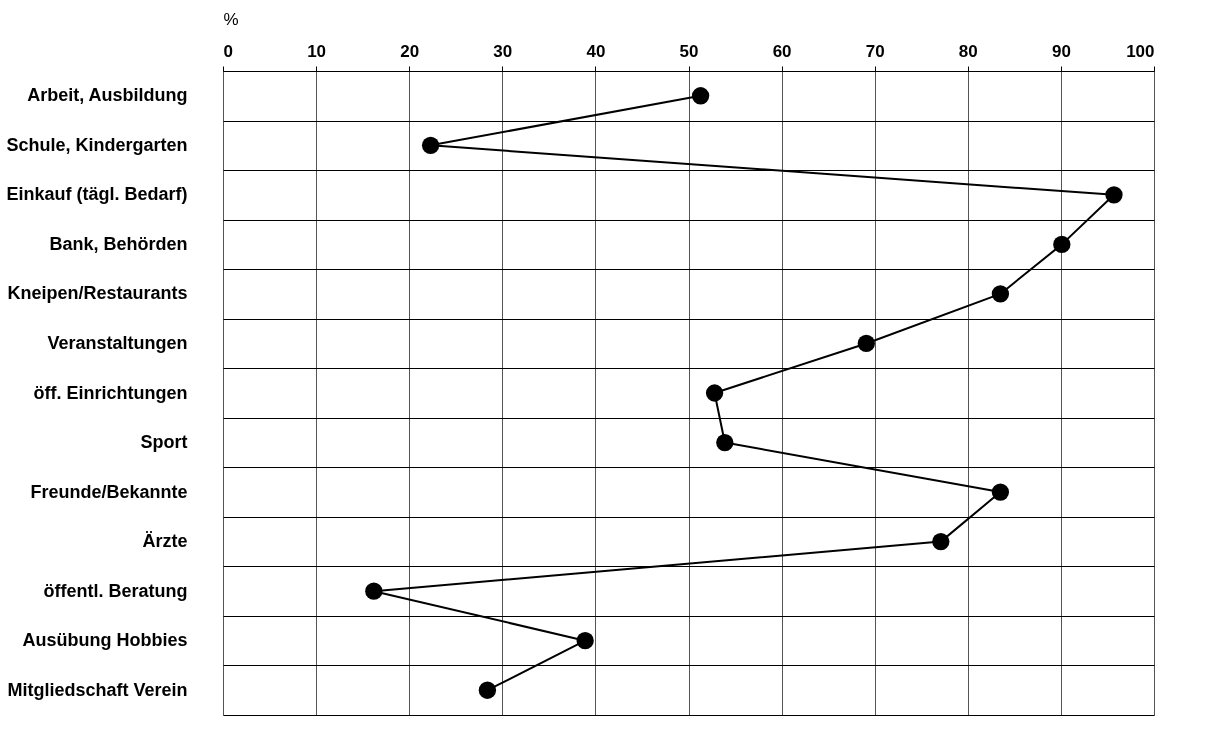  What do you see at coordinates (1061, 51) in the screenshot?
I see `x-tick-label: 90` at bounding box center [1061, 51].